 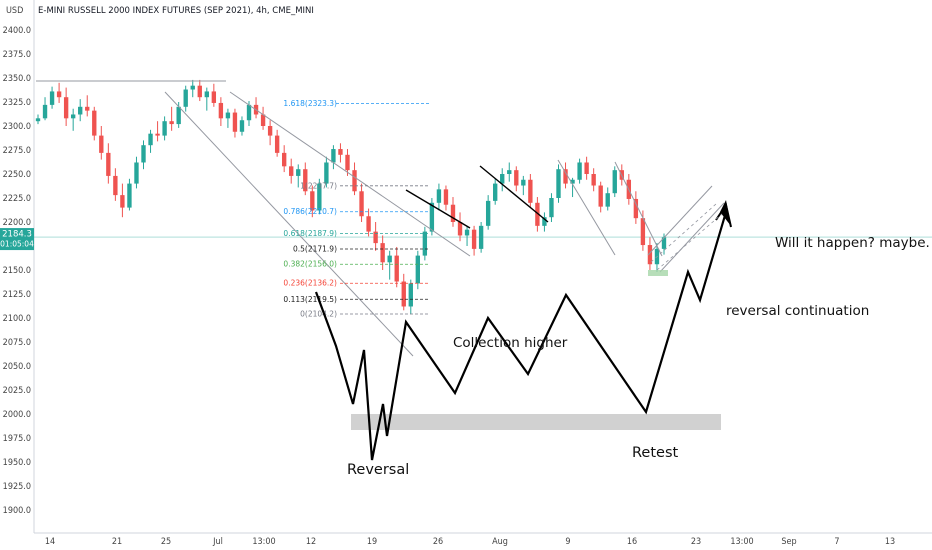 What do you see at coordinates (372, 542) in the screenshot?
I see `x-tick-label: 19` at bounding box center [372, 542].